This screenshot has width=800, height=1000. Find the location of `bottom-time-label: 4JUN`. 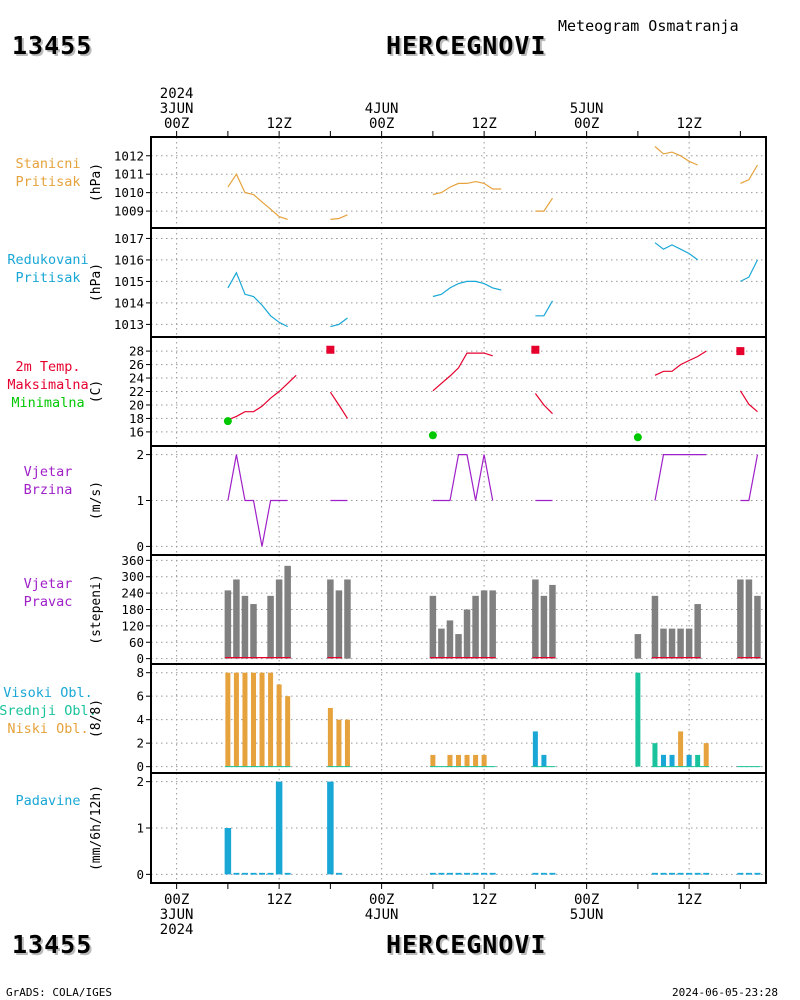

bottom-time-label: 4JUN is located at coordinates (382, 915).